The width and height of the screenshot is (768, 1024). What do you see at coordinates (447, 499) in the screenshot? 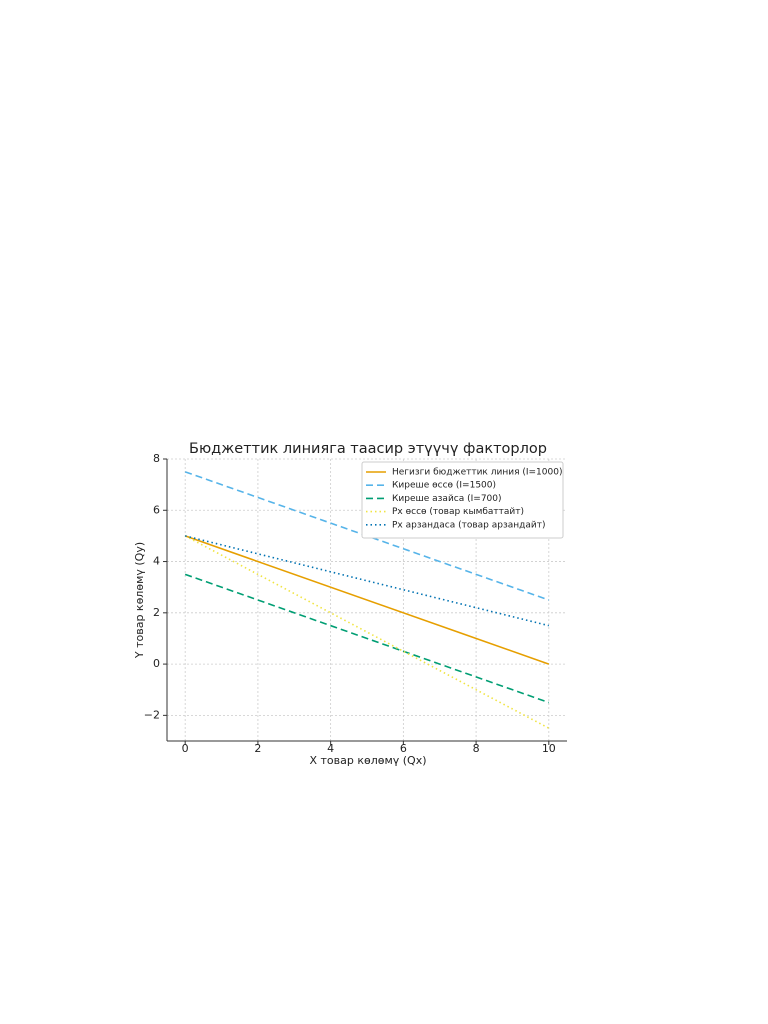
I see `legend-label: Киреше азайса (I=700)` at bounding box center [447, 499].